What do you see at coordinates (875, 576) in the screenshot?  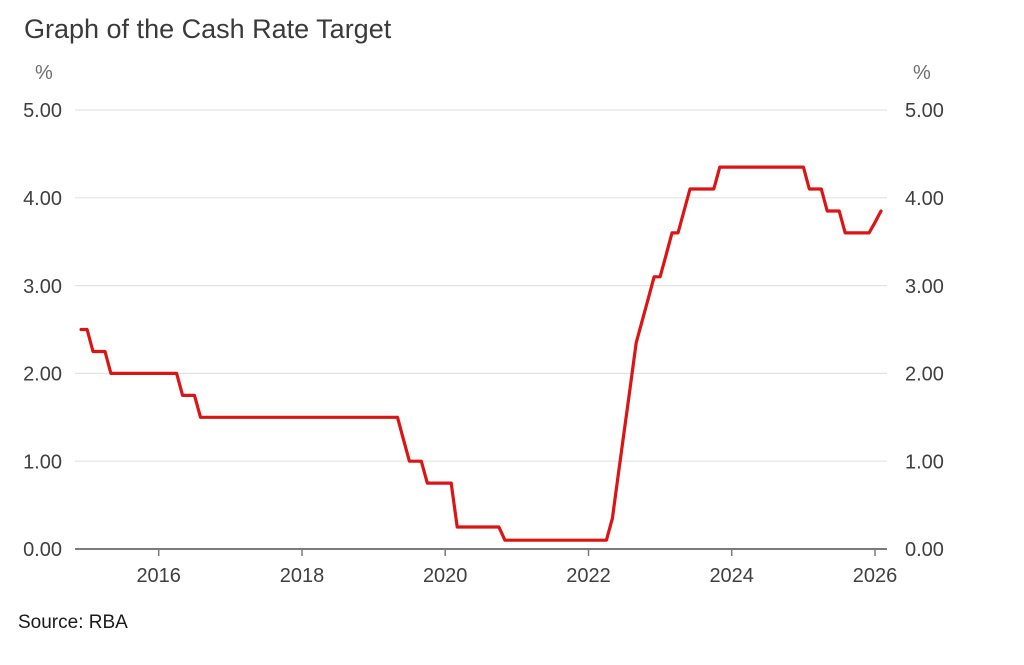 I see `x-label-2026: 2026` at bounding box center [875, 576].